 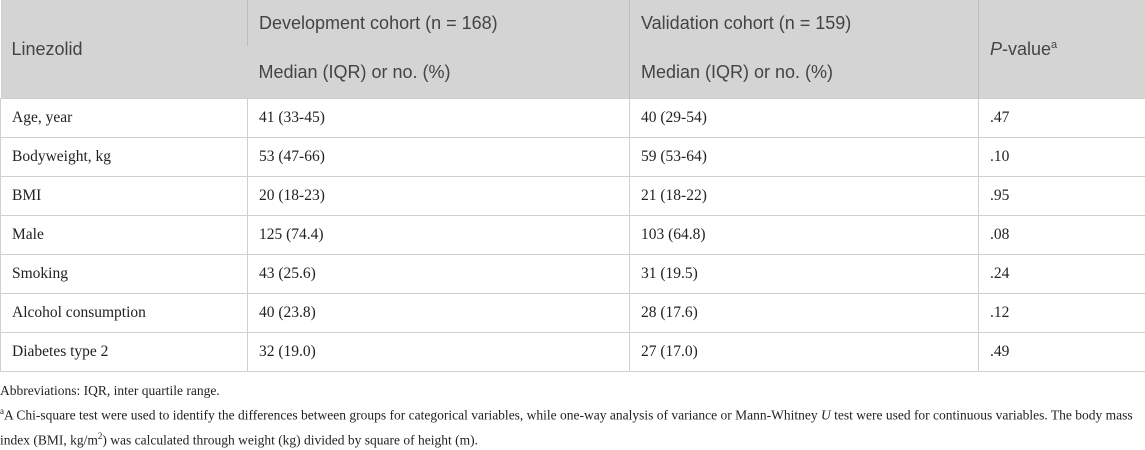 What do you see at coordinates (804, 274) in the screenshot?
I see `validation-value: 31 (19.5)` at bounding box center [804, 274].